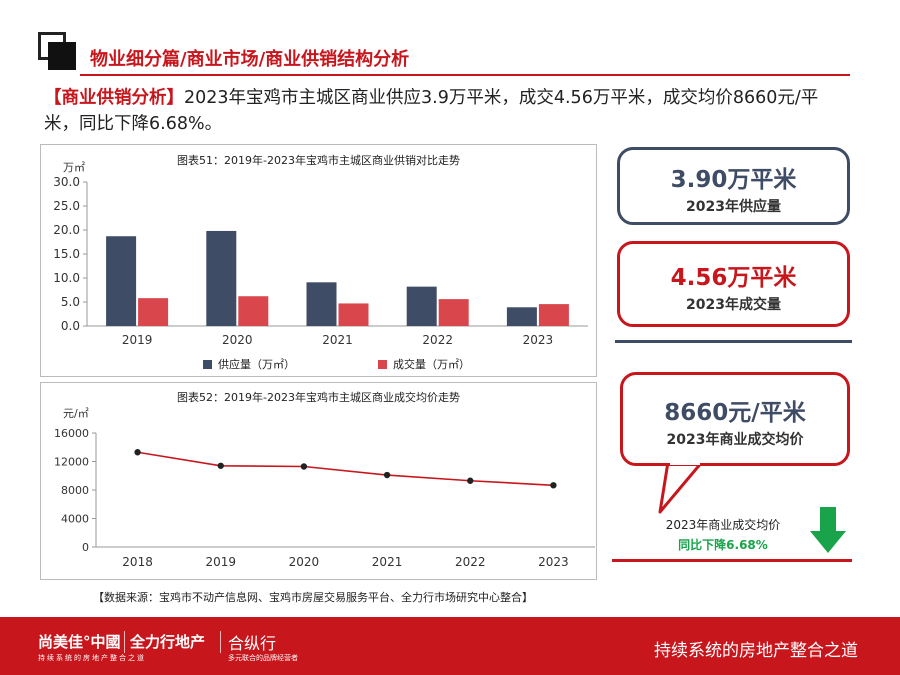  I want to click on y-tick-label: 20.0, so click(66, 230).